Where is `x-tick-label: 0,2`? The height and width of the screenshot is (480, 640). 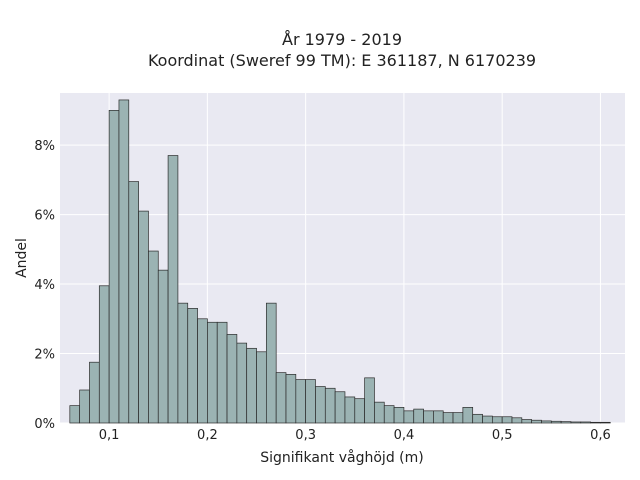 x-tick-label: 0,2 is located at coordinates (207, 435).